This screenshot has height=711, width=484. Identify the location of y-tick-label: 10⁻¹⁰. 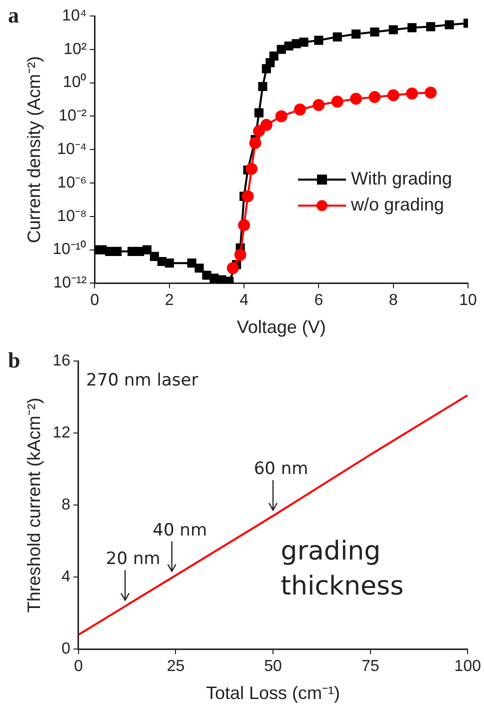
(69, 249).